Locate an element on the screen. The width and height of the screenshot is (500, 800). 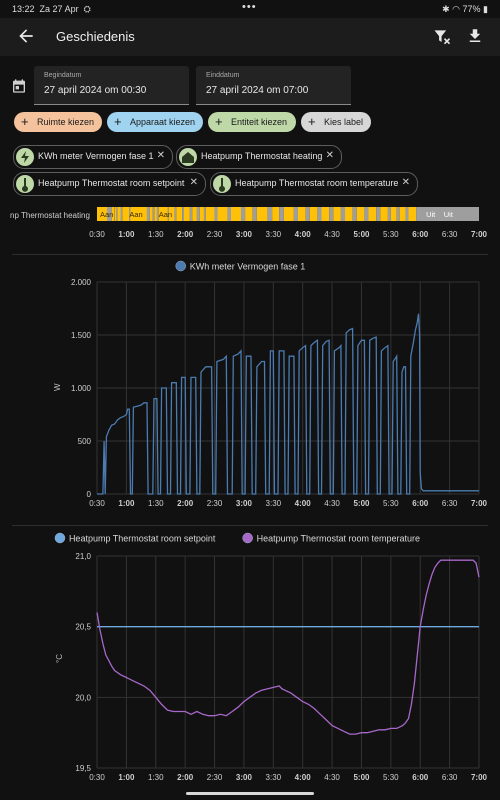
legend-label: Heatpump Thermostat room setpoint is located at coordinates (142, 539).